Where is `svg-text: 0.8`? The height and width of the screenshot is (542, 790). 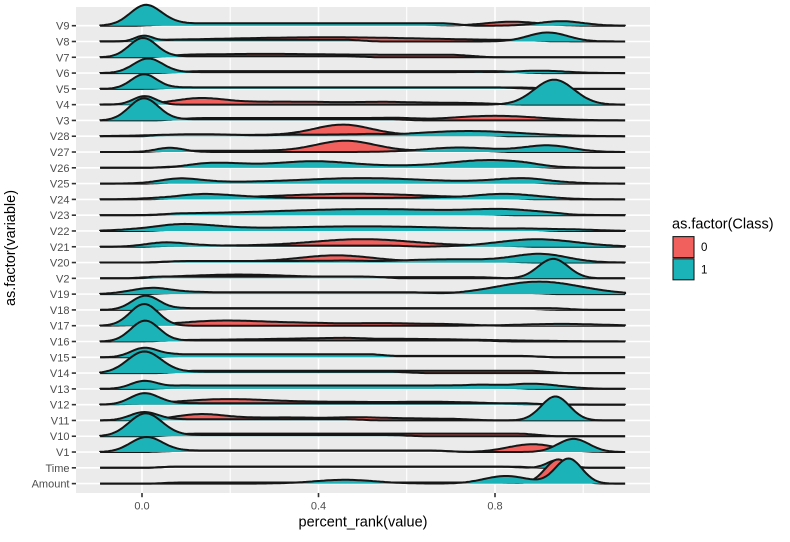
svg-text: 0.8 is located at coordinates (494, 507).